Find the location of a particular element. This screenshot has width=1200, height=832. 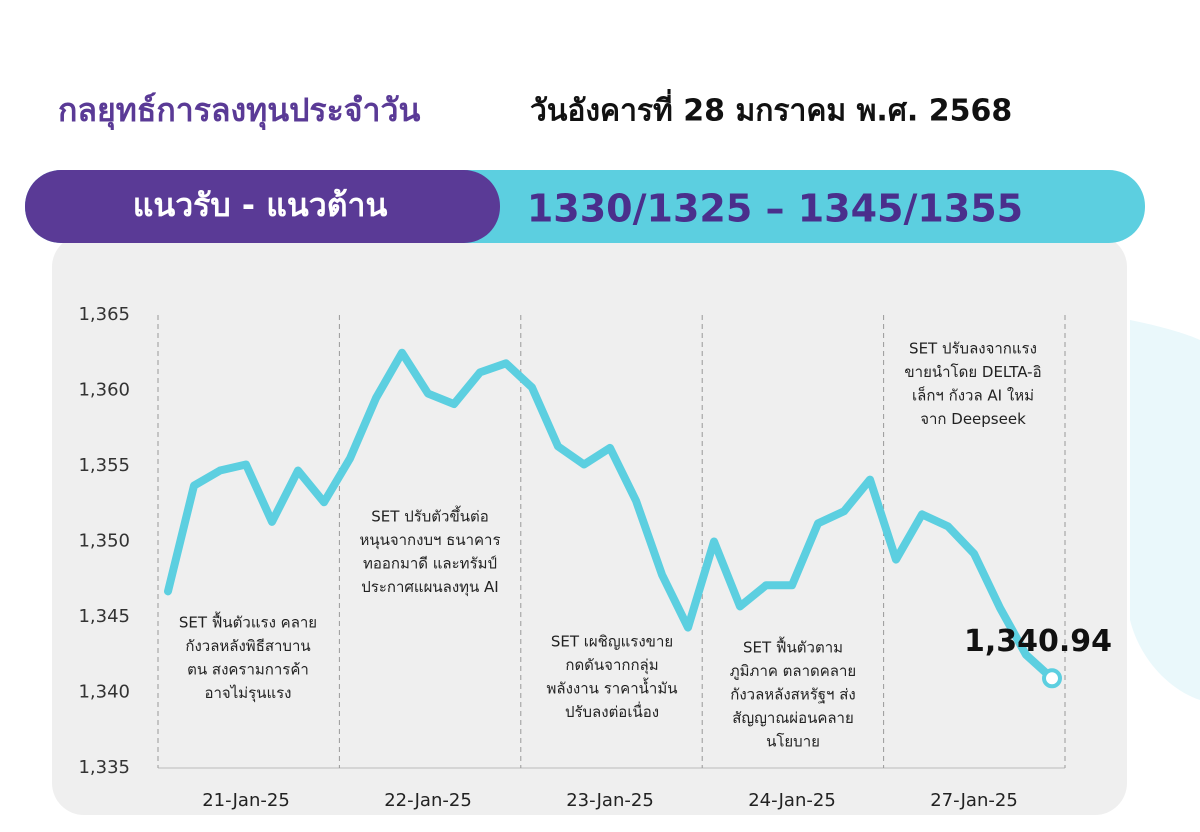

end-point is located at coordinates (1052, 678).